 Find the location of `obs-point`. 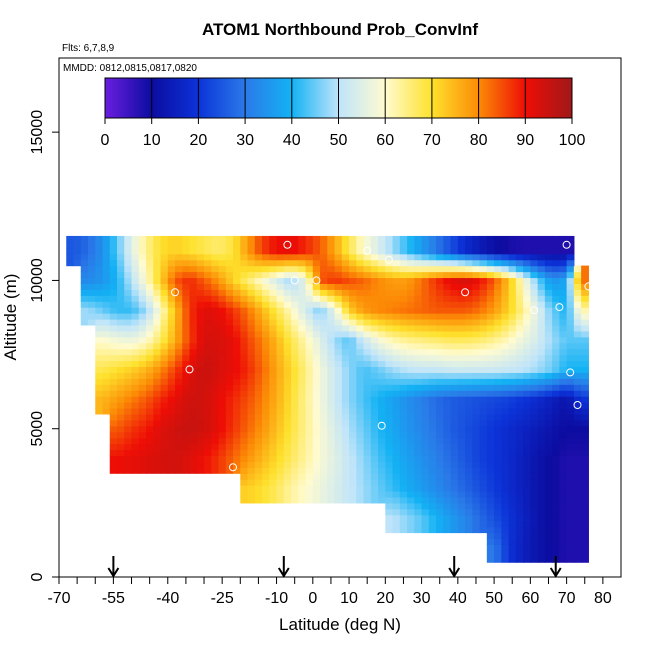

obs-point is located at coordinates (233, 467).